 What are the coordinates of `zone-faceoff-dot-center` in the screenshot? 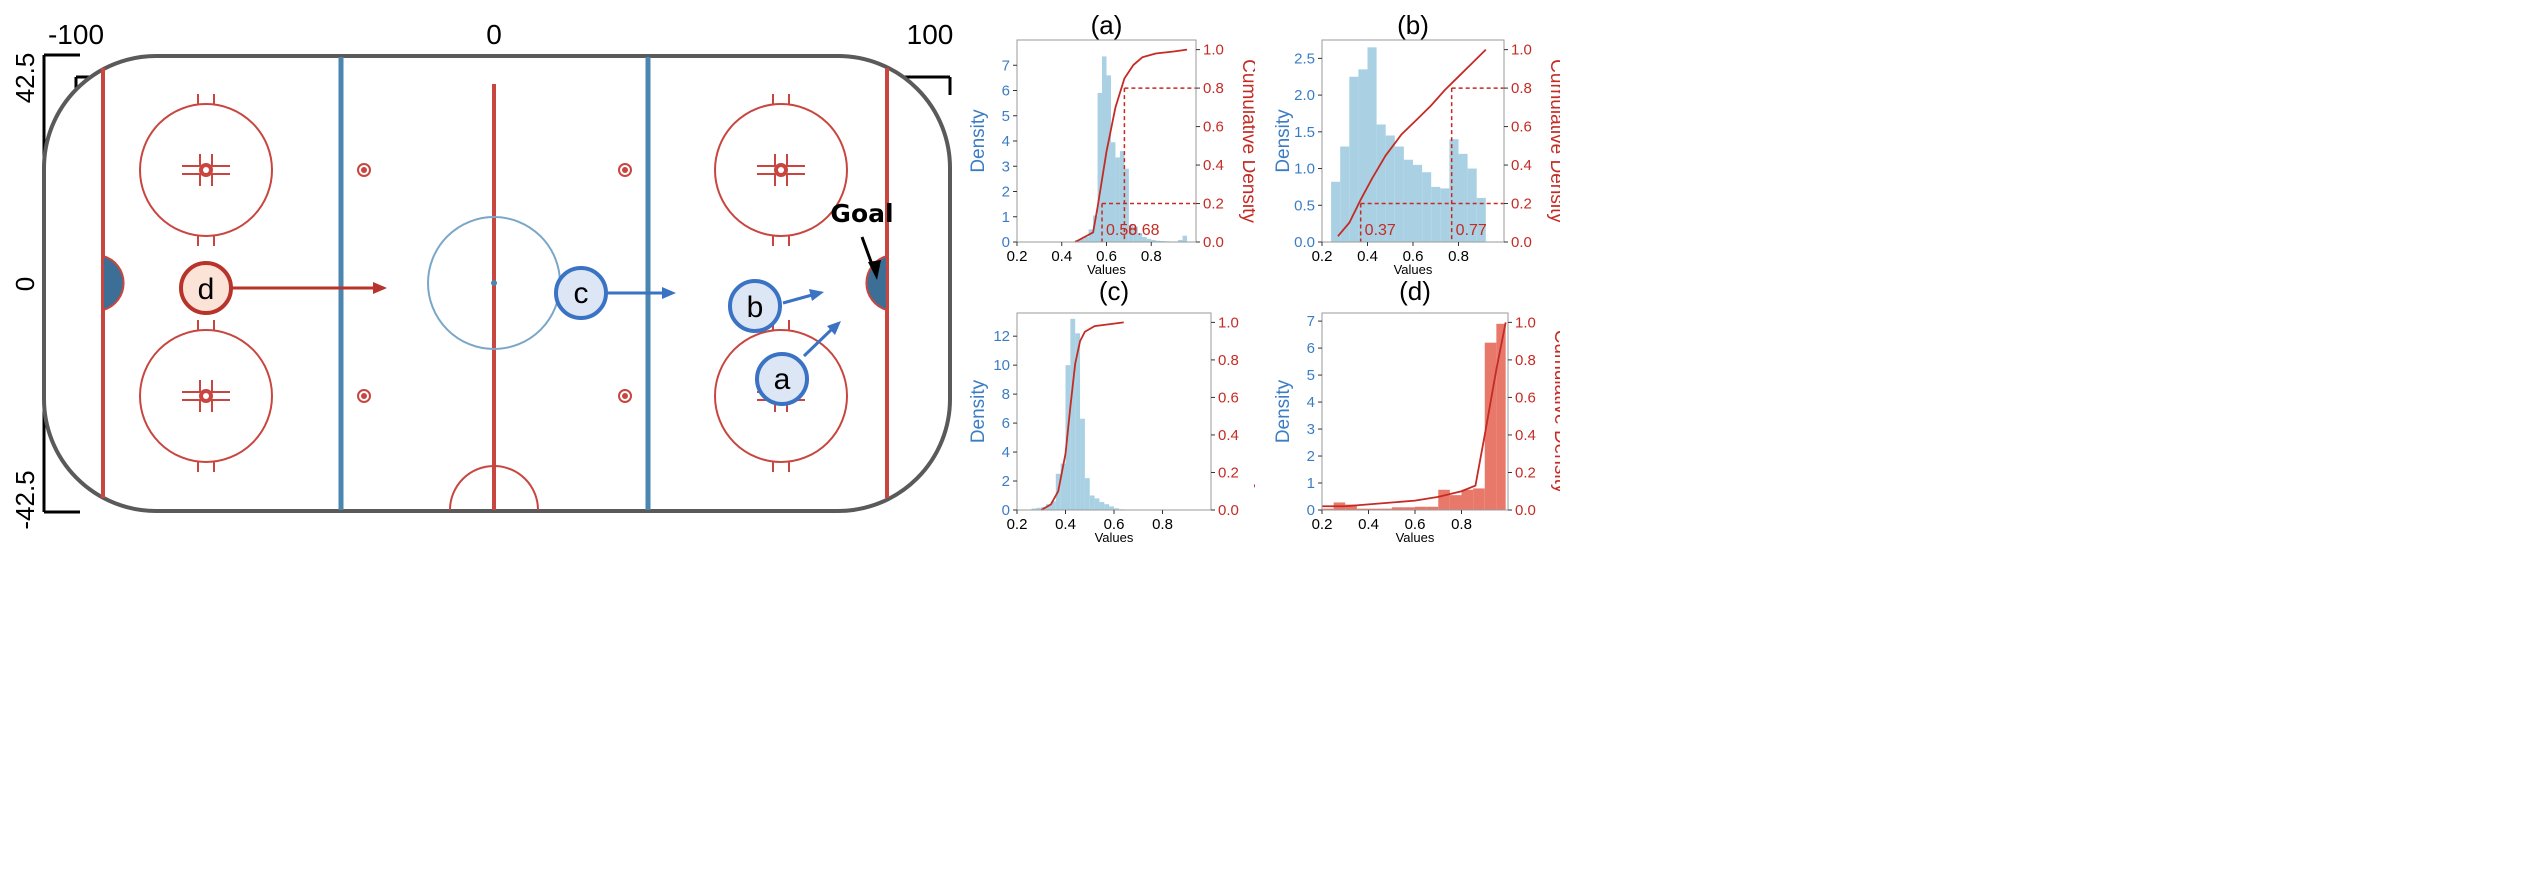 It's located at (781, 170).